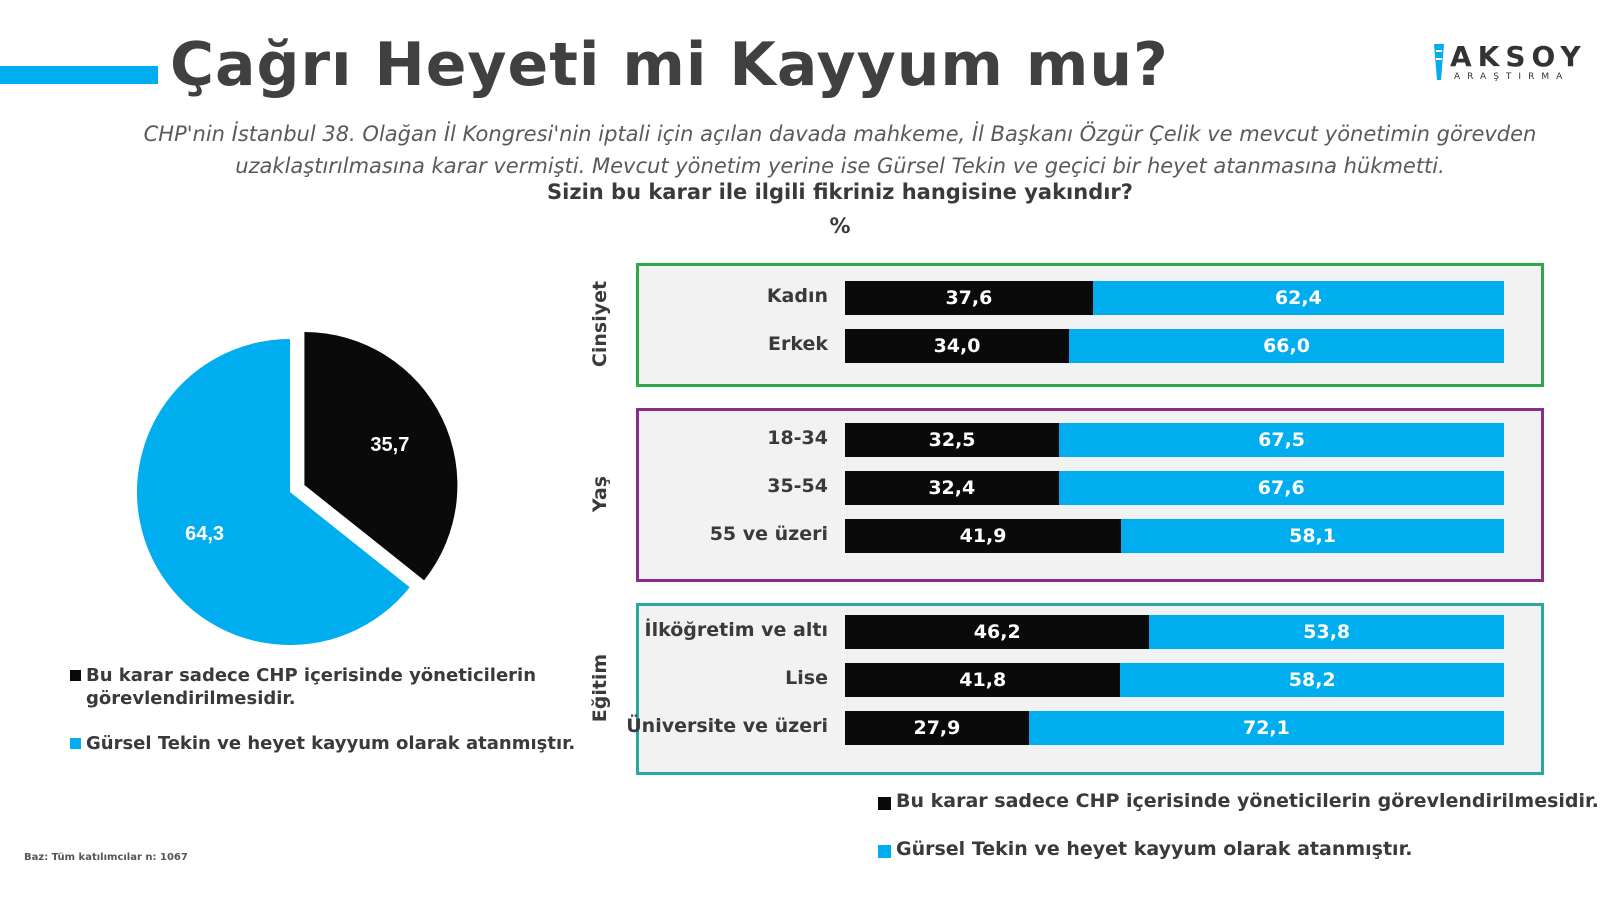 The height and width of the screenshot is (900, 1600). Describe the element at coordinates (952, 488) in the screenshot. I see `bar-segment-black: 32,4` at that location.